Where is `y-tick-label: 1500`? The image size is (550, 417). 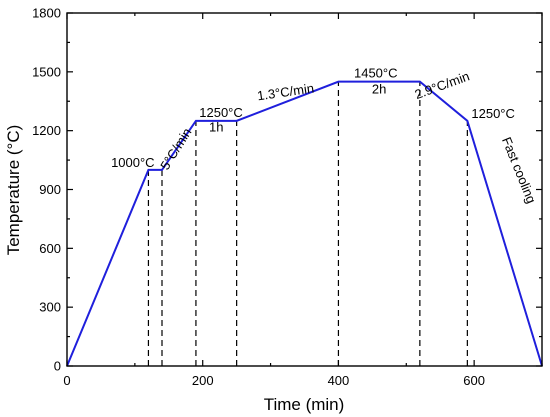 y-tick-label: 1500 is located at coordinates (46, 71).